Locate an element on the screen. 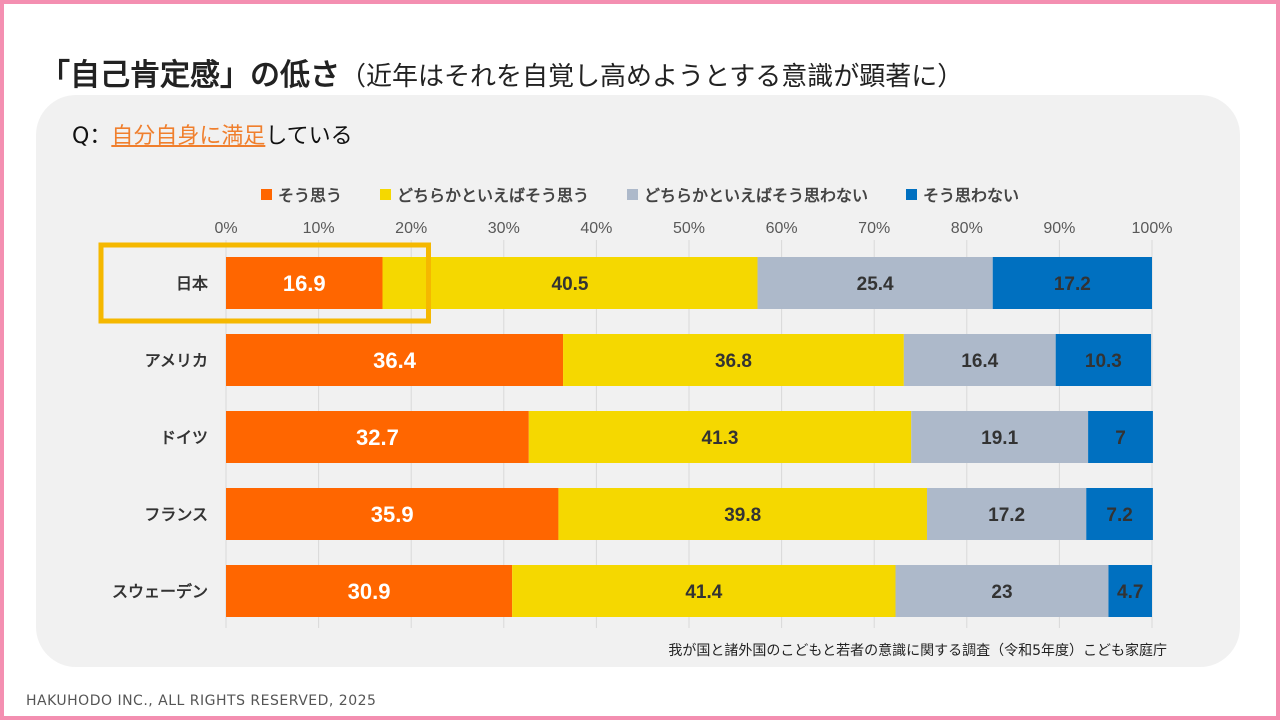 This screenshot has height=720, width=1280. category-label: ドイツ is located at coordinates (184, 437).